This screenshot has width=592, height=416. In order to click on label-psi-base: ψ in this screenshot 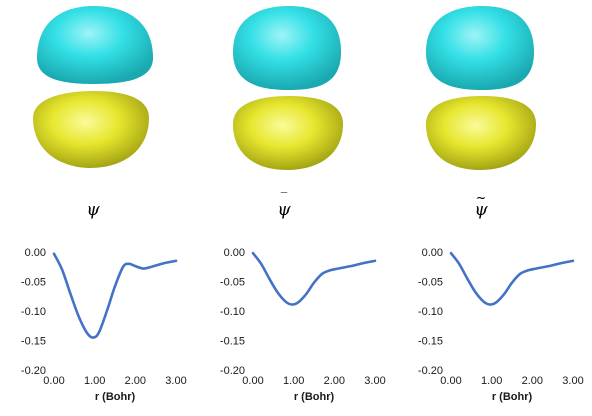, I will do `click(93, 210)`.